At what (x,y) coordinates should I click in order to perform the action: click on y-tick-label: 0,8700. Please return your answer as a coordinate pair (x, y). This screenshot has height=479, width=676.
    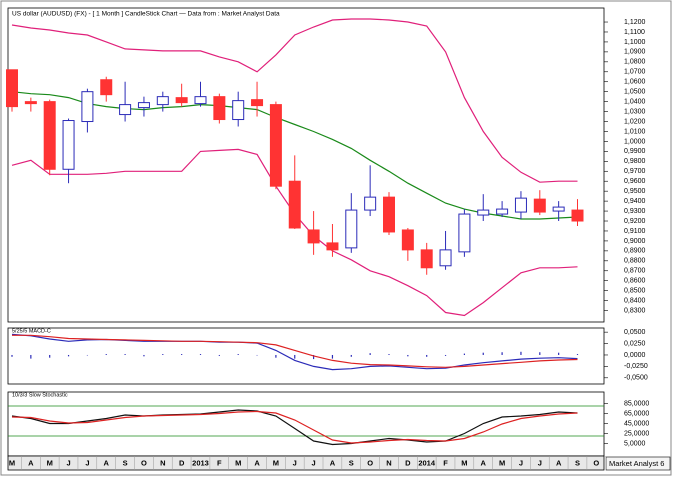
    Looking at the image, I should click on (635, 271).